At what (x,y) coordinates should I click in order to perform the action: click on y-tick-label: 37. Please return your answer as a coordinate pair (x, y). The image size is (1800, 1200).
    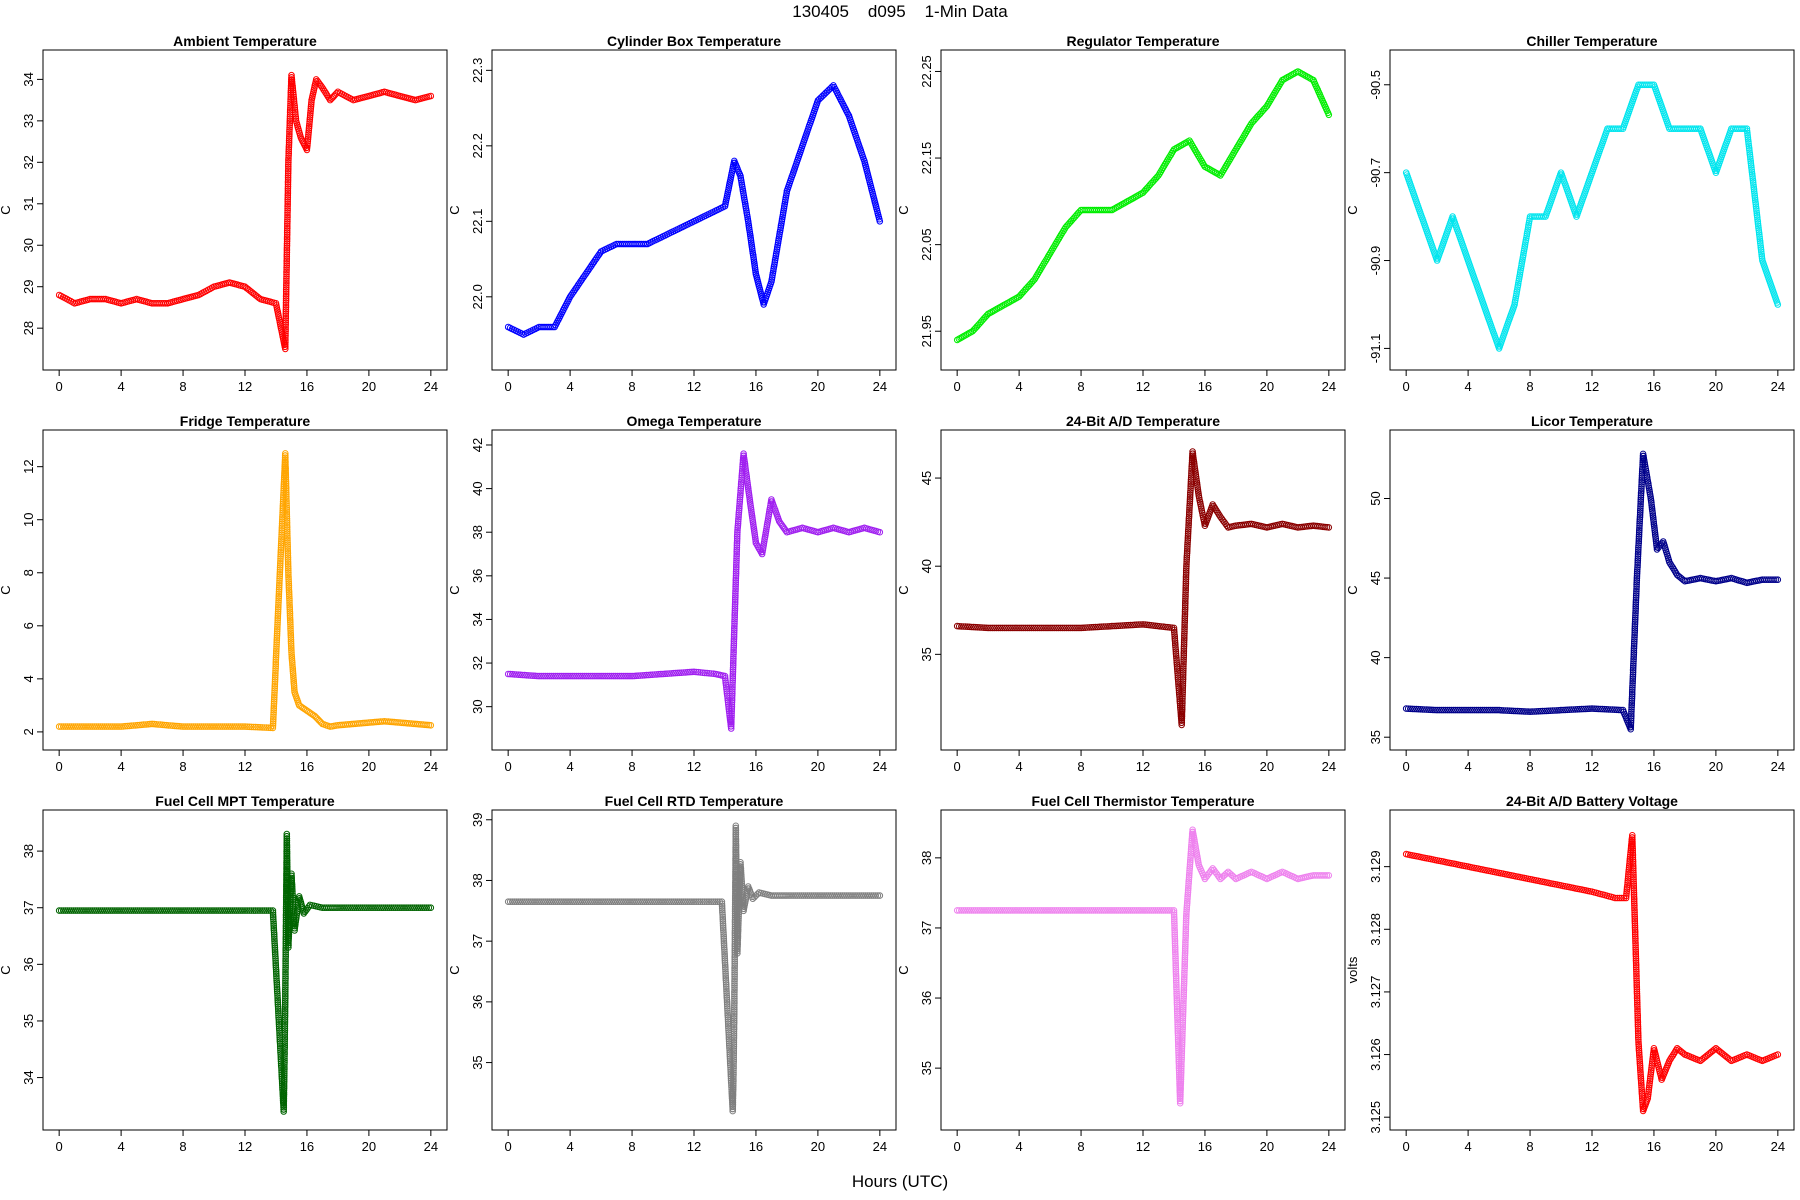
    Looking at the image, I should click on (926, 928).